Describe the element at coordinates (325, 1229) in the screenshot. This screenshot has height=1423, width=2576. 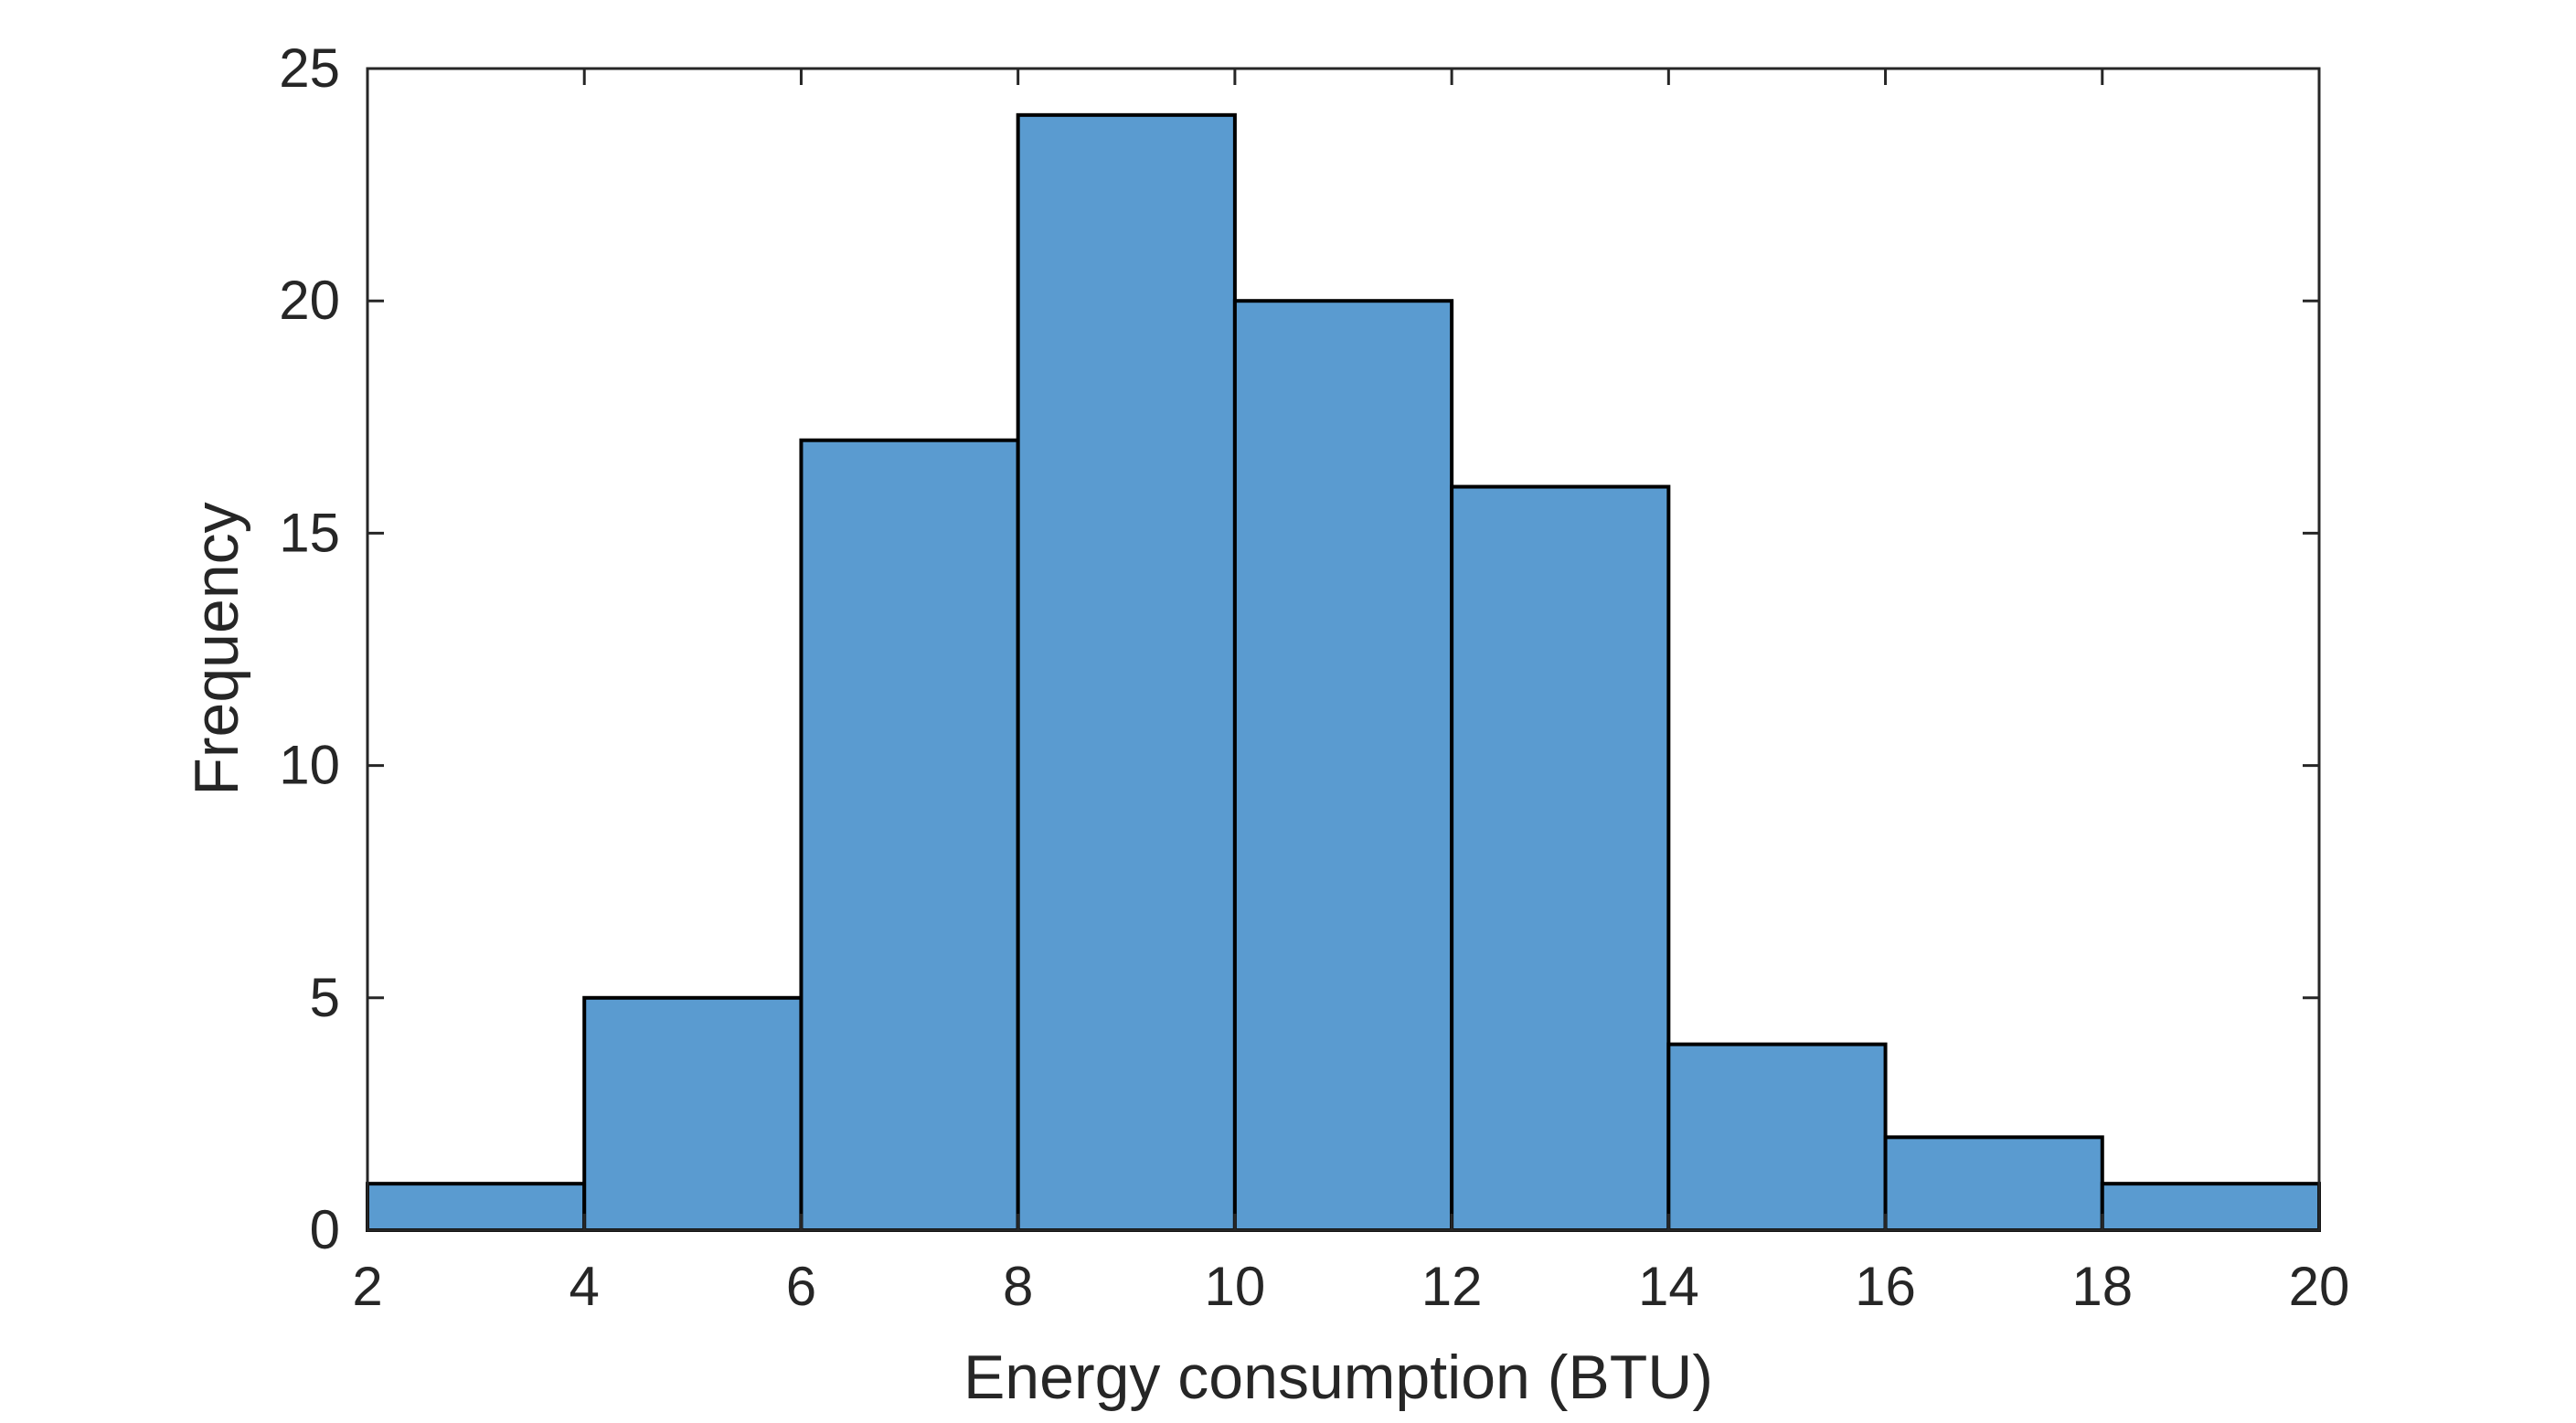
I see `y-tick-label-0: 0` at that location.